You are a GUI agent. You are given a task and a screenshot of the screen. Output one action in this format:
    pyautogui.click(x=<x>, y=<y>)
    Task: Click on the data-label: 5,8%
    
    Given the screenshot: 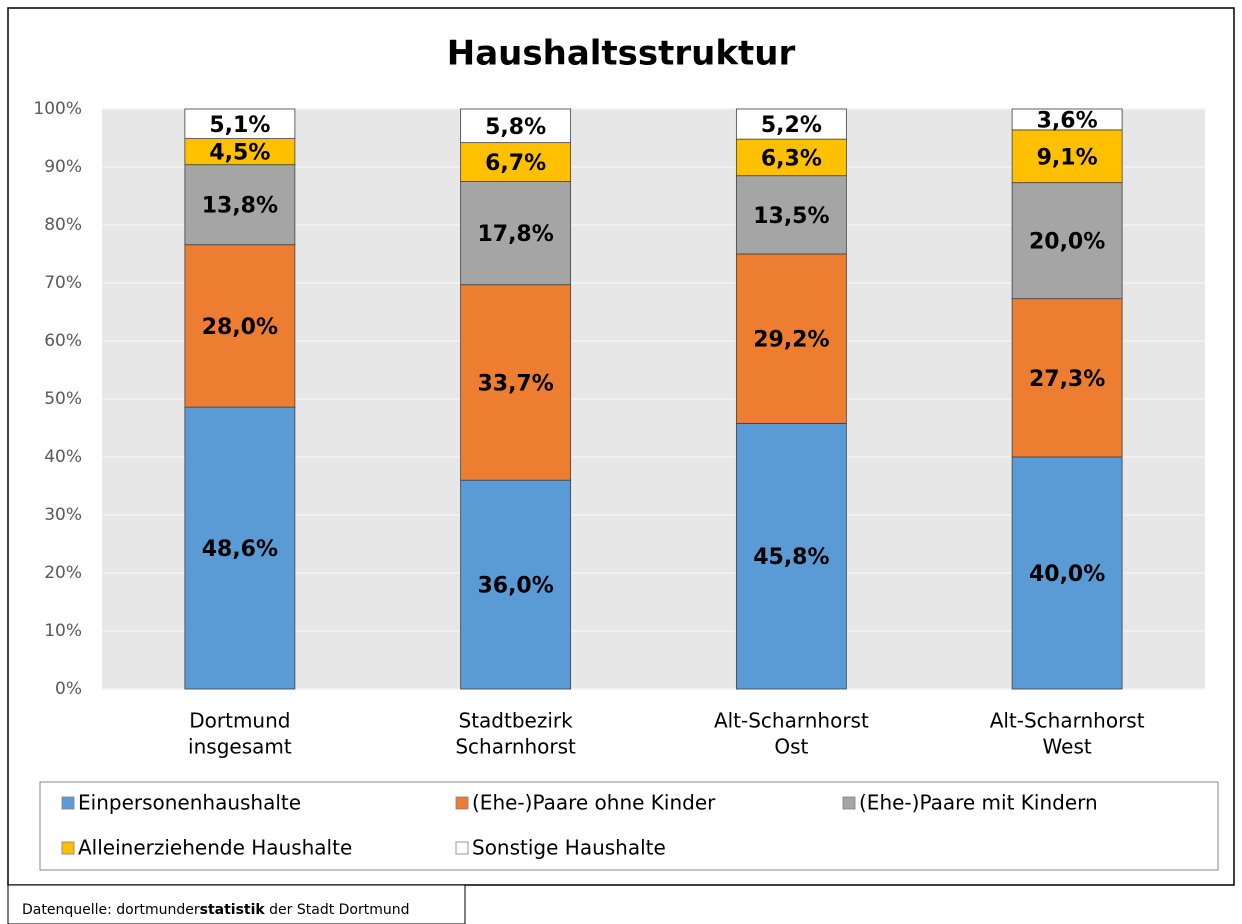 What is the action you would take?
    pyautogui.click(x=515, y=127)
    